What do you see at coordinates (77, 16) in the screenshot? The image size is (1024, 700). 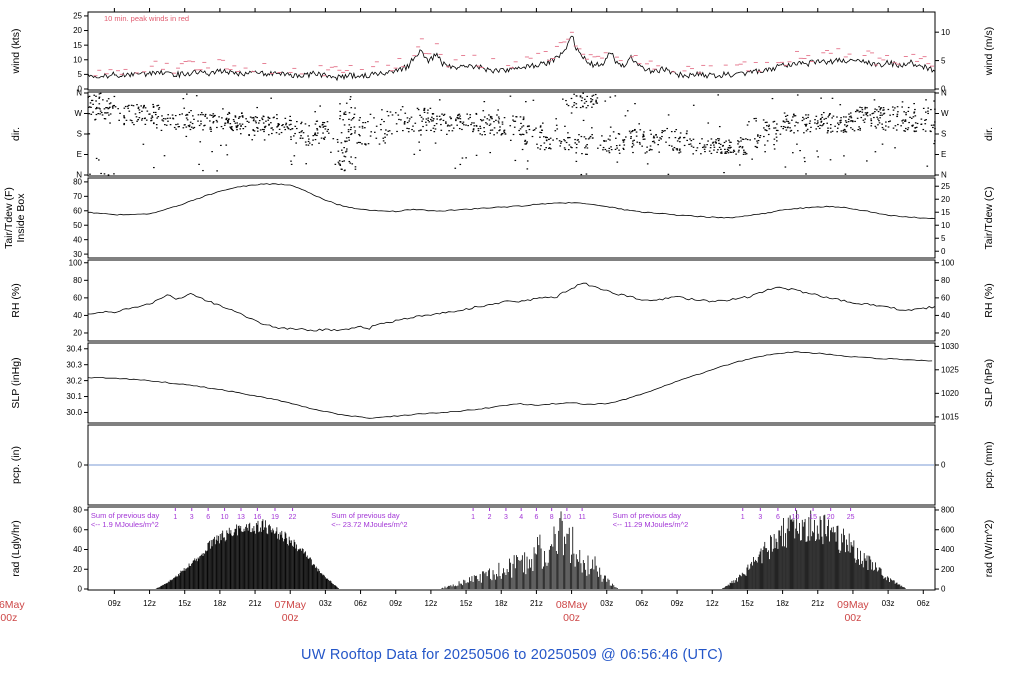 I see `wind-ytick-left: 25` at bounding box center [77, 16].